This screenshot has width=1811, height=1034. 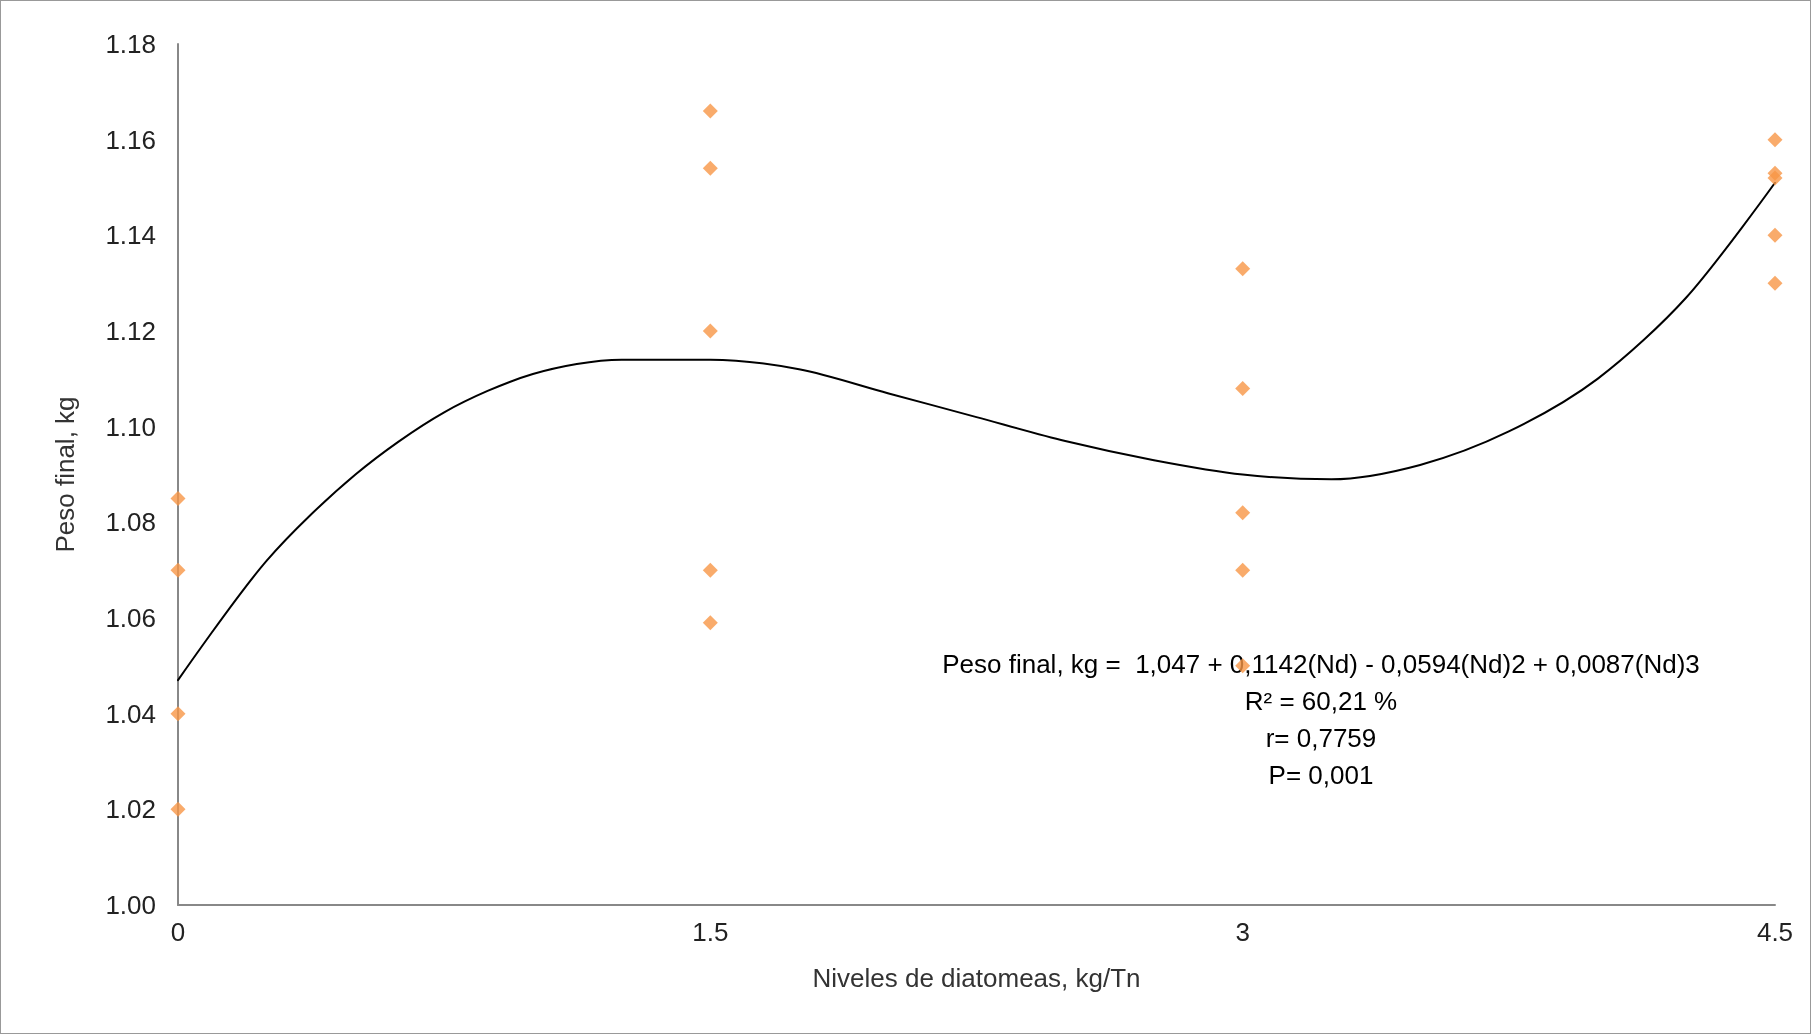 I want to click on x-axis-title: Niveles de diatomeas, kg/Tn, so click(x=976, y=978).